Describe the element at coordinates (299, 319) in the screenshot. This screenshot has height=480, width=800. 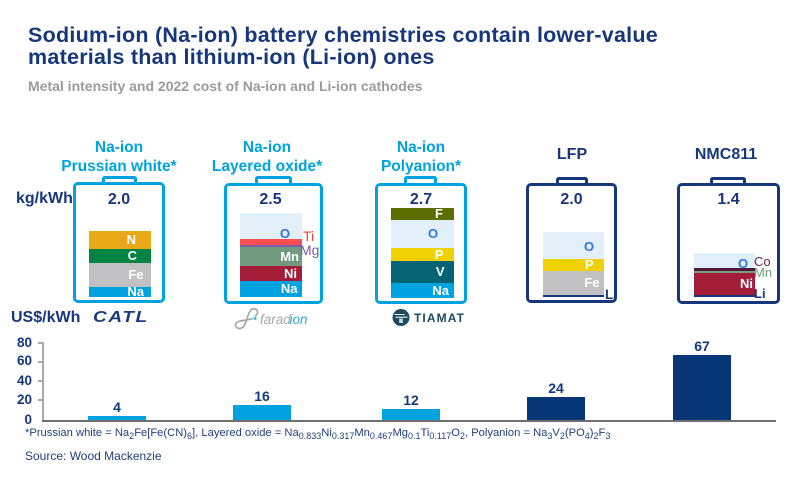
I see `svg-text: ion` at that location.